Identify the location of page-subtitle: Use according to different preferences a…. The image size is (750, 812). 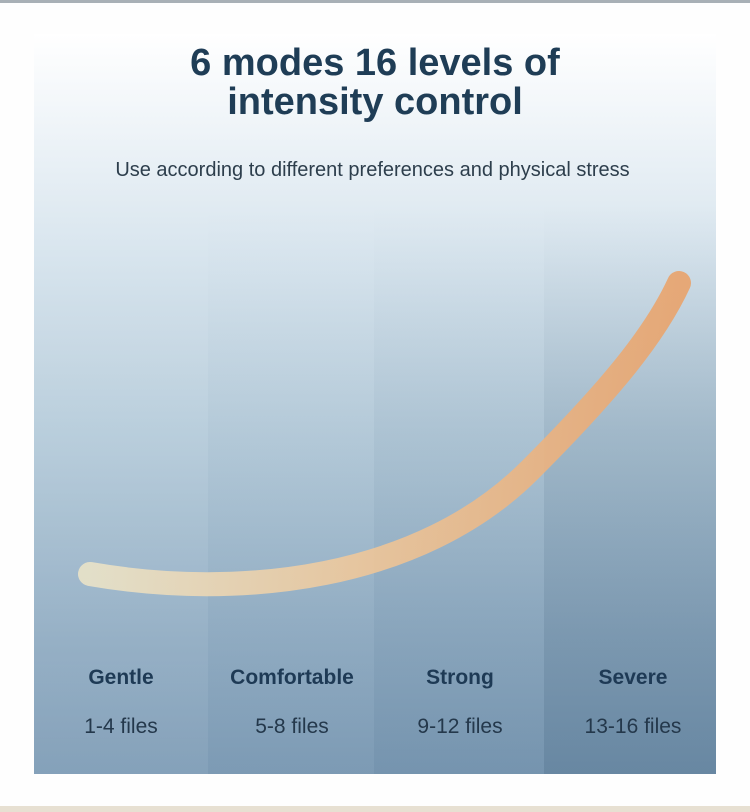
(372, 170).